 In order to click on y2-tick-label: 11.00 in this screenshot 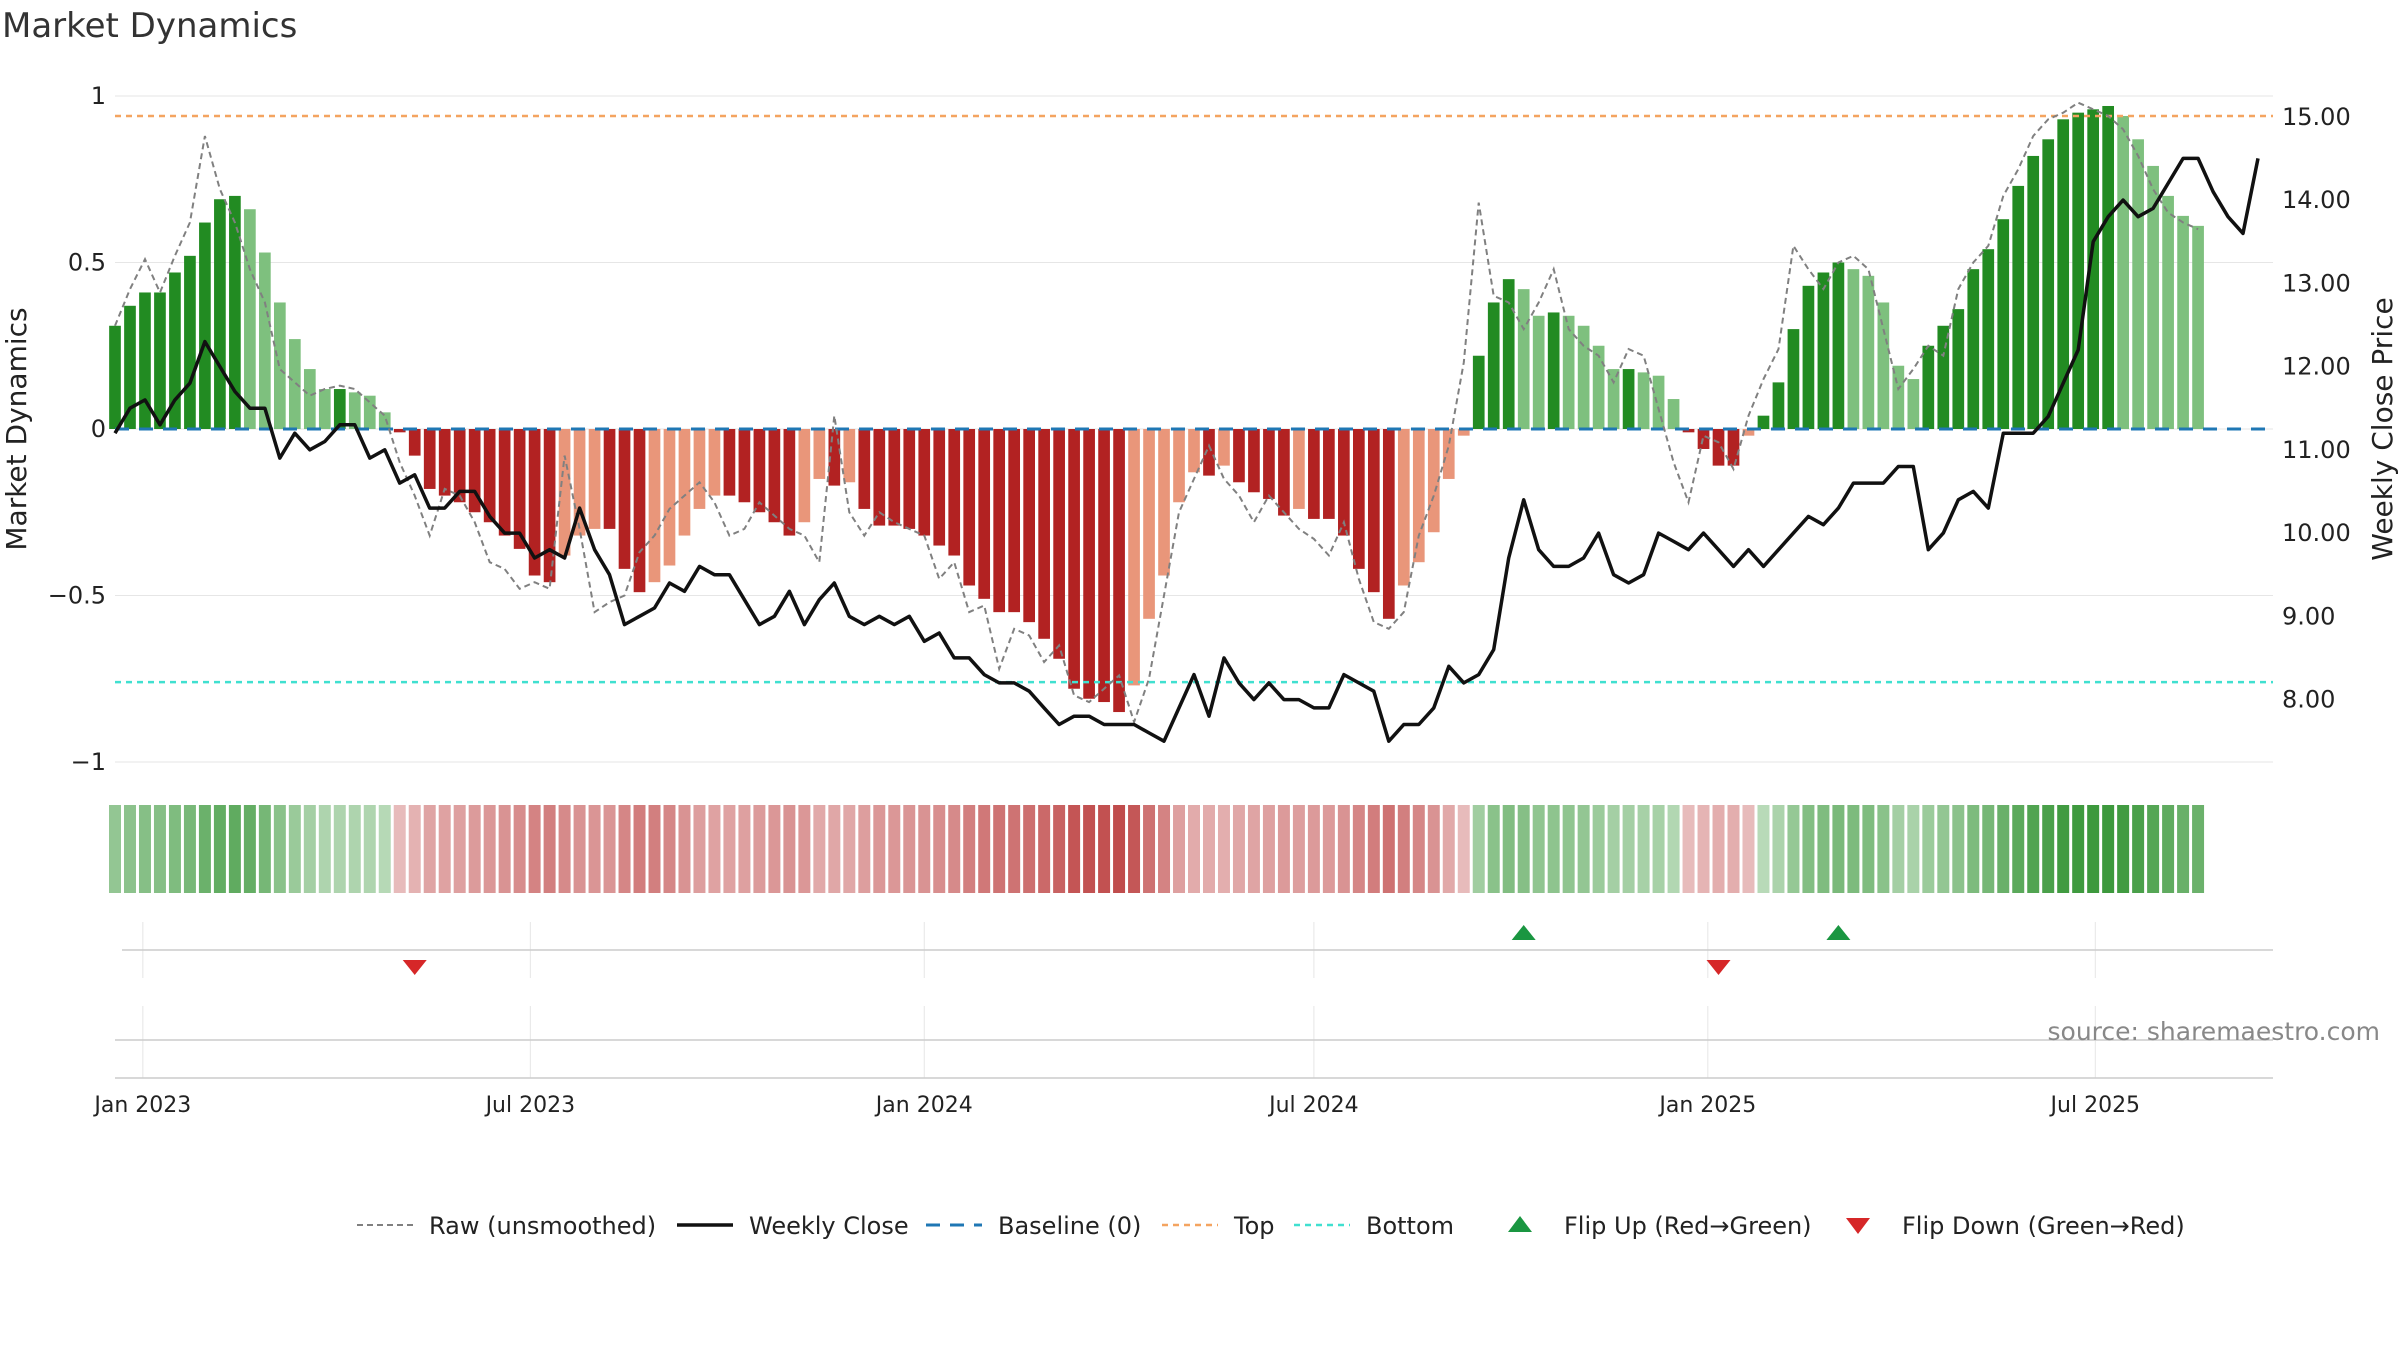, I will do `click(2316, 450)`.